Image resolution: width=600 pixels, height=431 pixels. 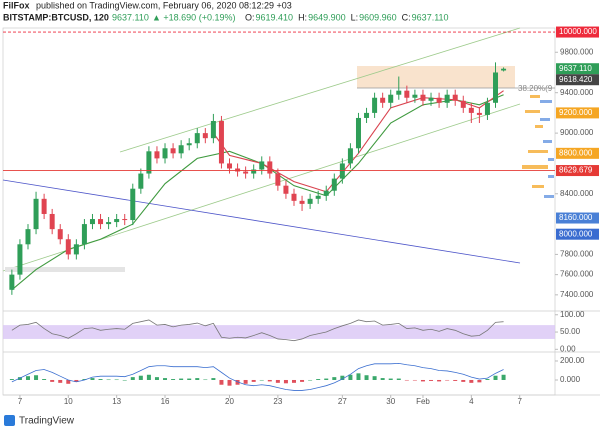 What do you see at coordinates (390, 401) in the screenshot?
I see `x-tick-label: 30` at bounding box center [390, 401].